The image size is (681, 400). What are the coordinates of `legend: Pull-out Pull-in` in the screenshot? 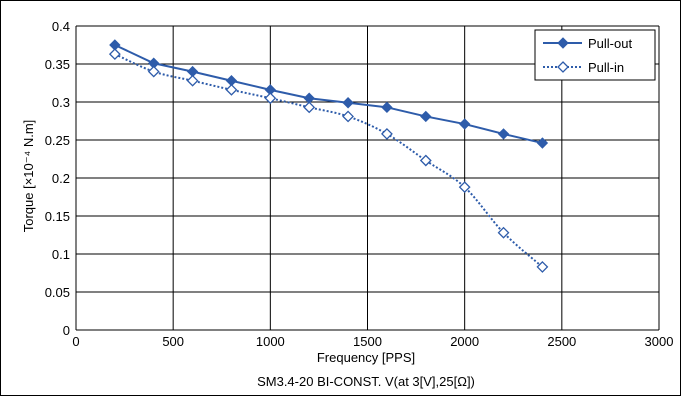 It's located at (595, 55).